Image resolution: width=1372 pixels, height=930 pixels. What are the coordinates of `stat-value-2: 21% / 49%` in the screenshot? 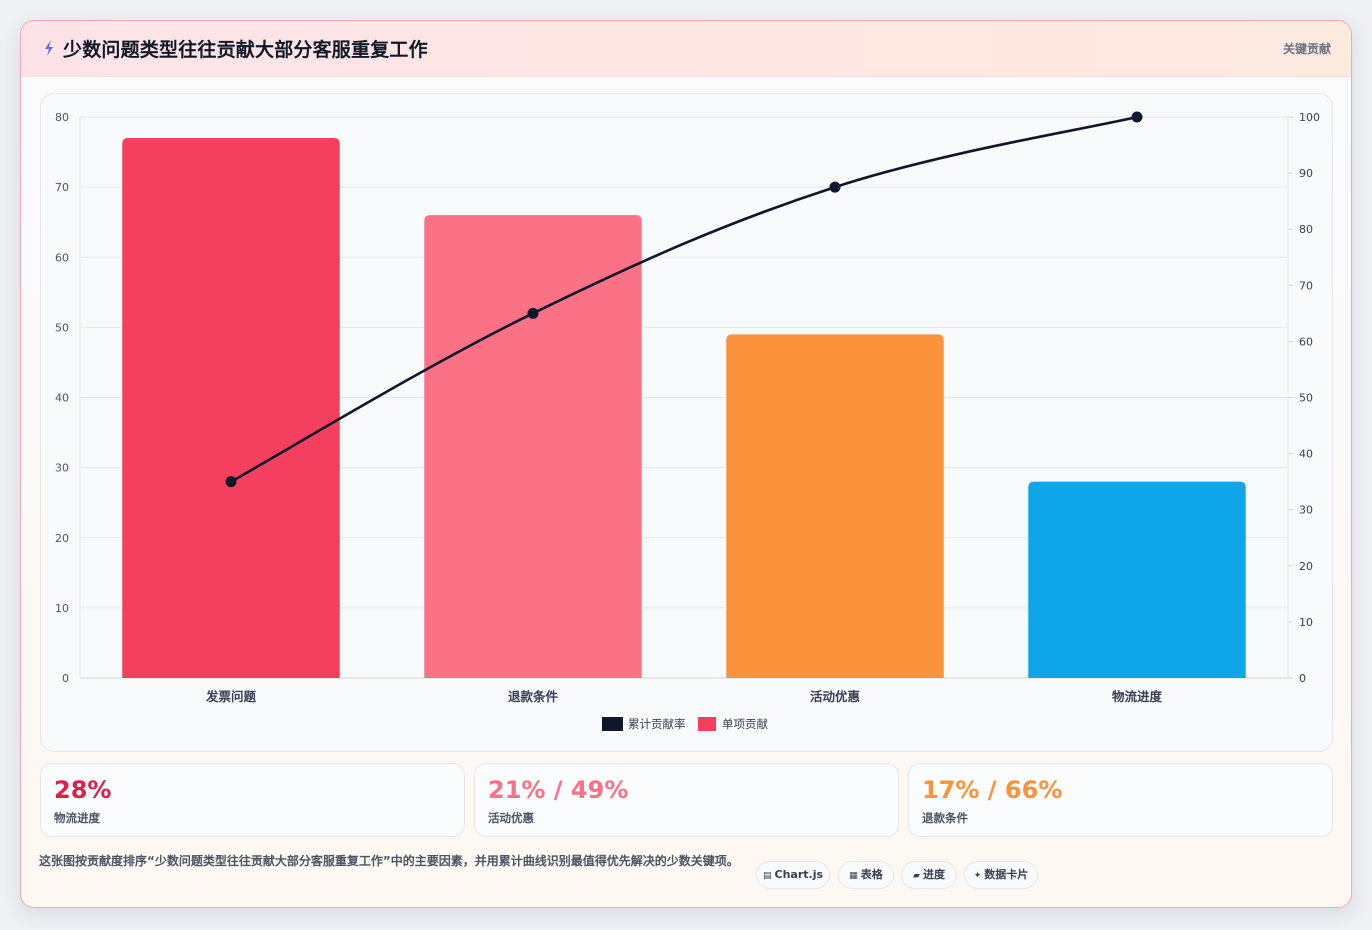 It's located at (558, 790).